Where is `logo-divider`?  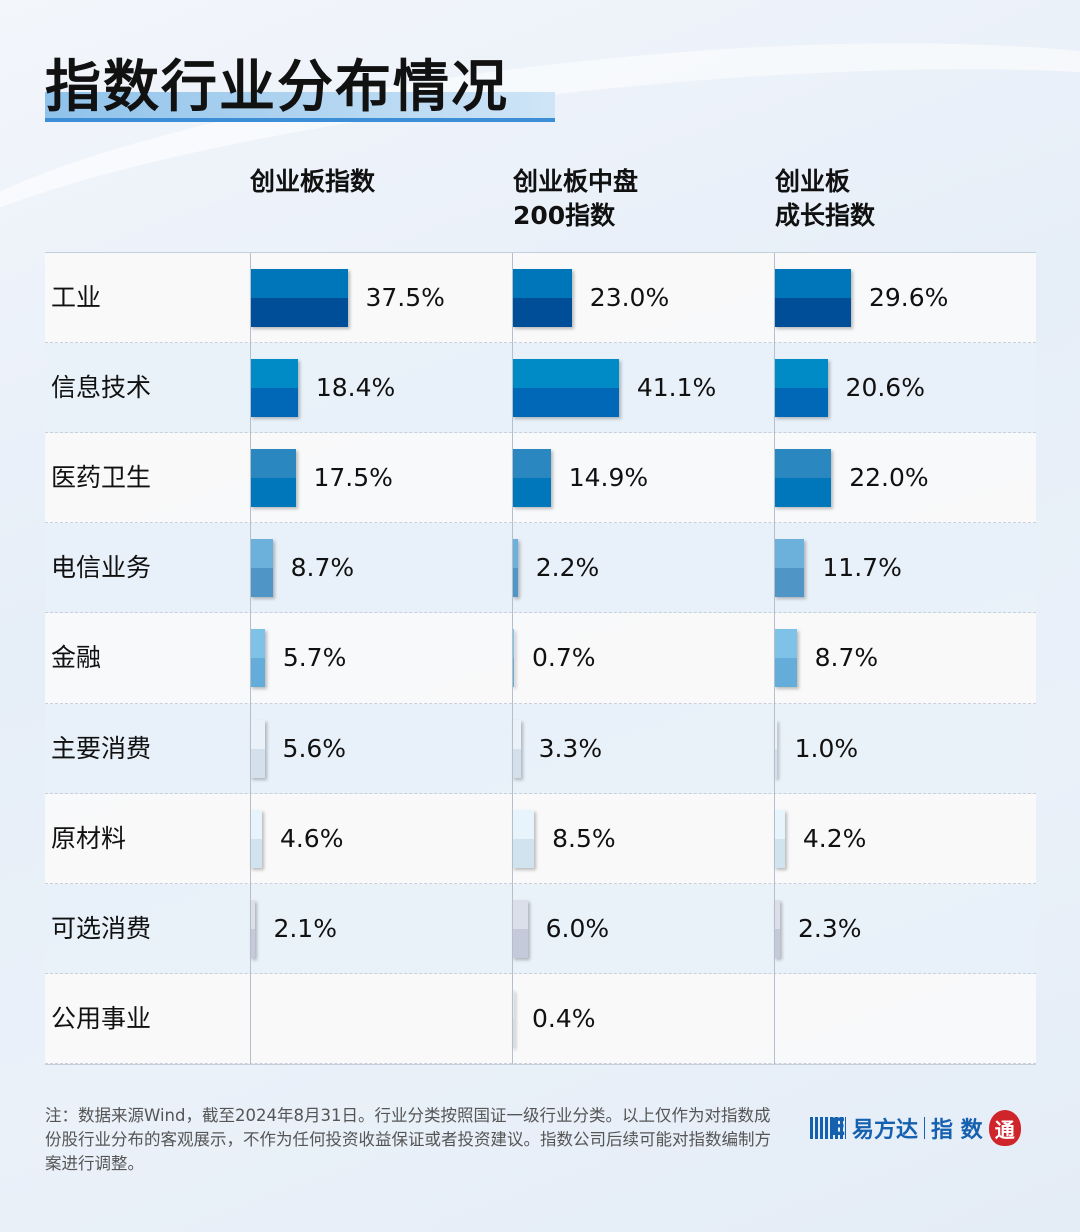 logo-divider is located at coordinates (925, 1128).